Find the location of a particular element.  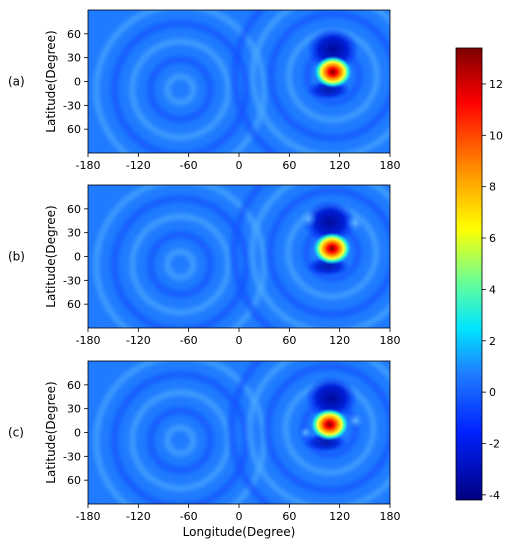

colorbar-tick-label: 8 is located at coordinates (492, 187).